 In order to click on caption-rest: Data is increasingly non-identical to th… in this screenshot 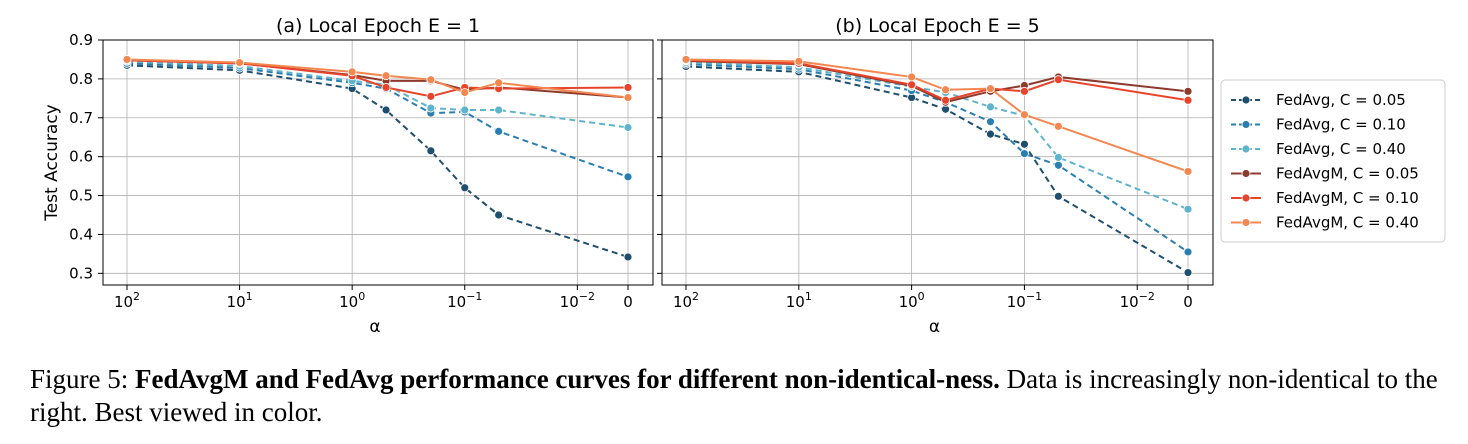, I will do `click(734, 395)`.